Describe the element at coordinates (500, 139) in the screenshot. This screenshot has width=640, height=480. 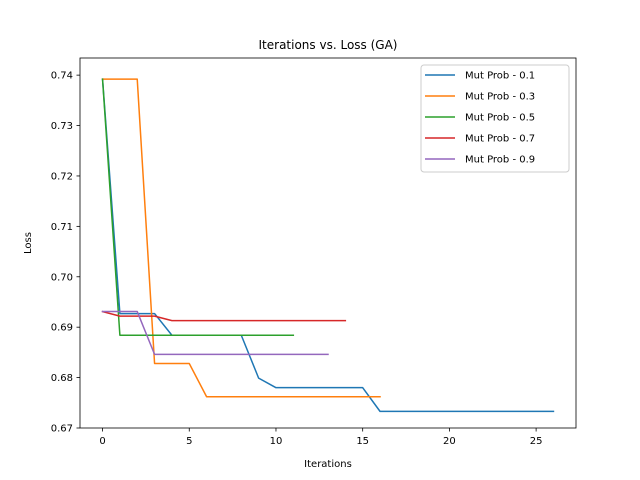
I see `legend-label-4: Mut Prob - 0.7` at that location.